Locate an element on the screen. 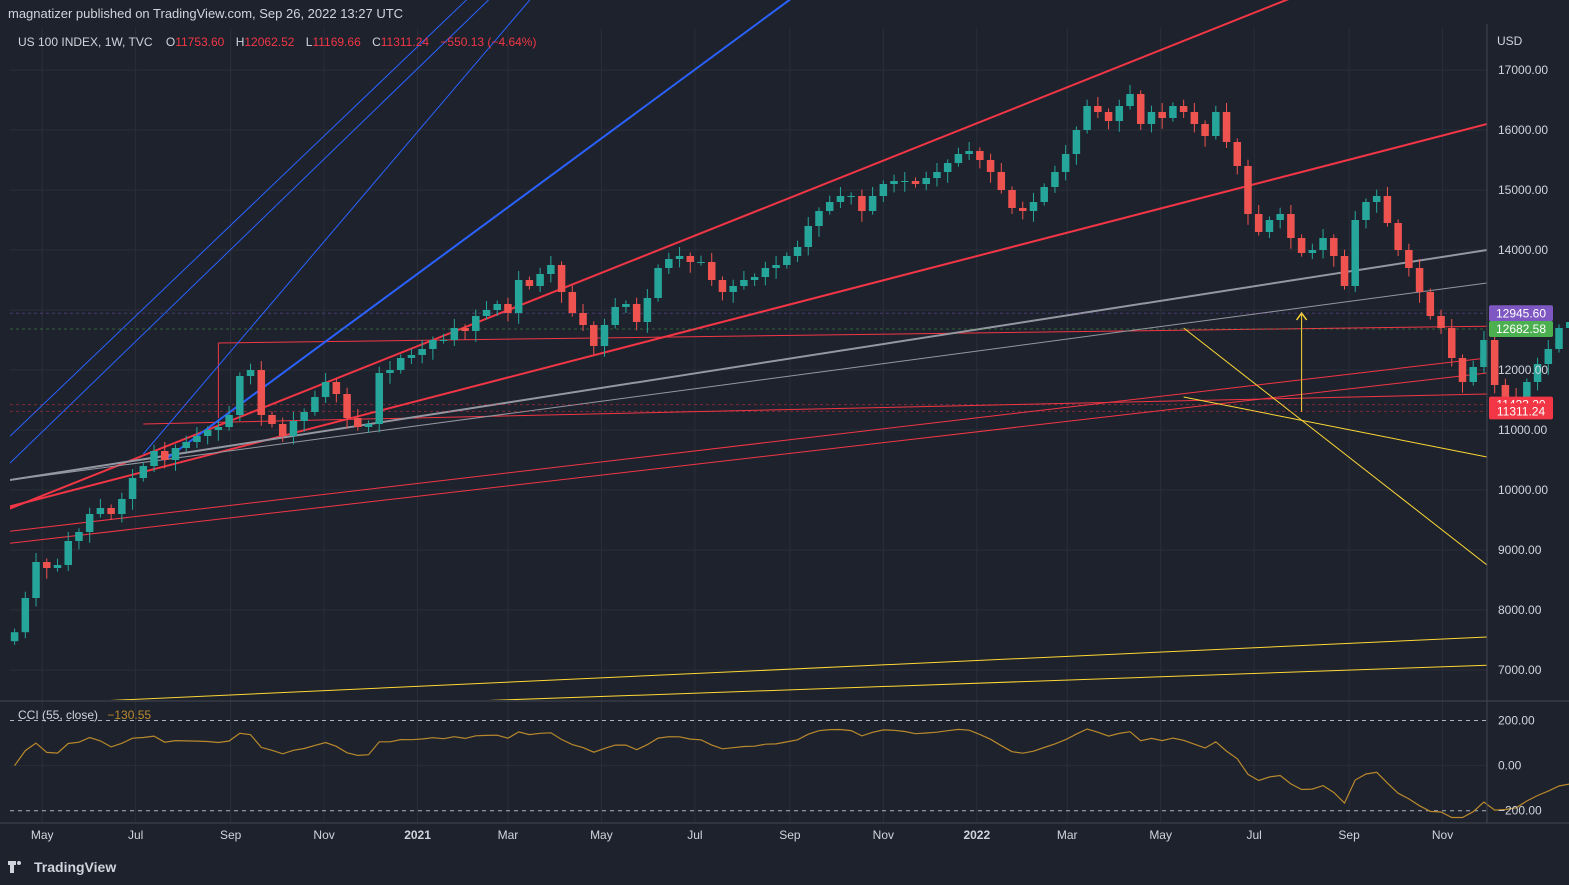 The width and height of the screenshot is (1569, 885). open-value: 11753.60 is located at coordinates (199, 42).